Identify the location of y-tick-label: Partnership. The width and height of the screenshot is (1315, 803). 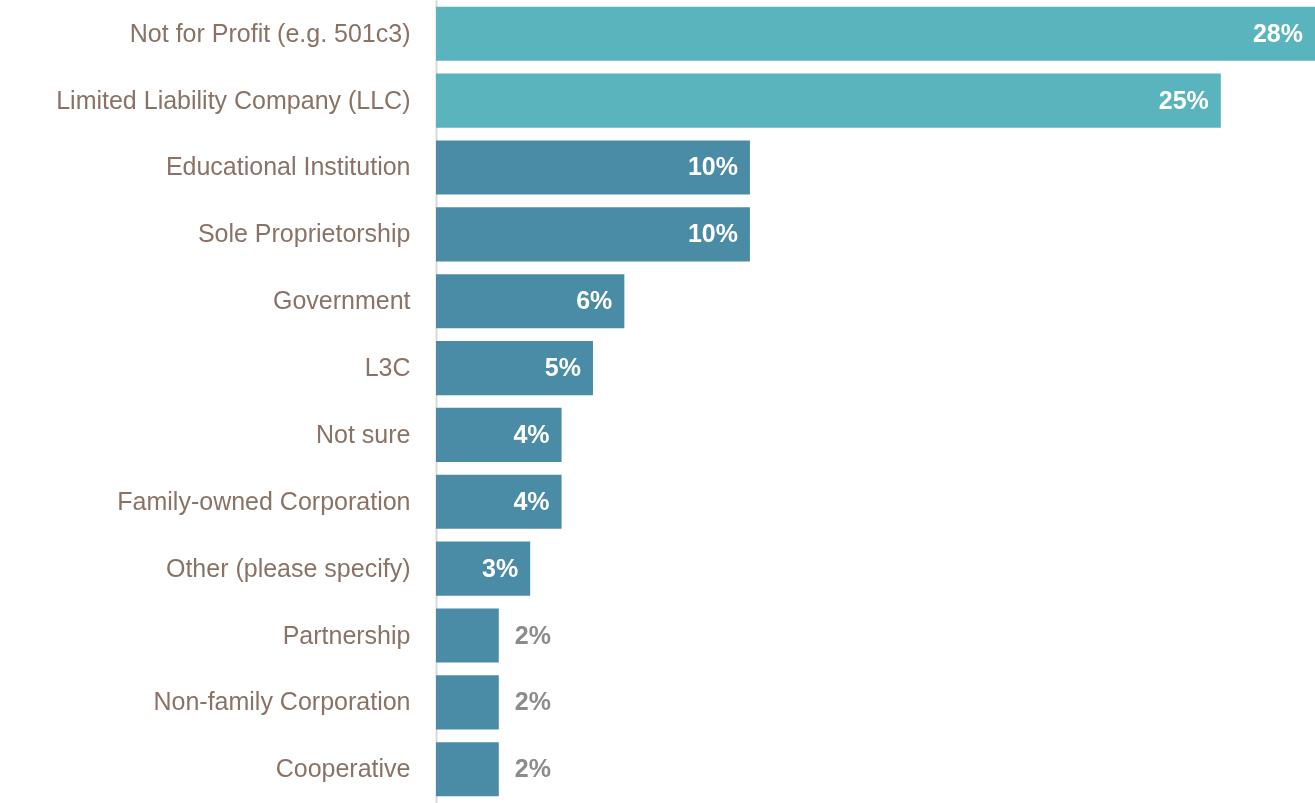
(346, 634).